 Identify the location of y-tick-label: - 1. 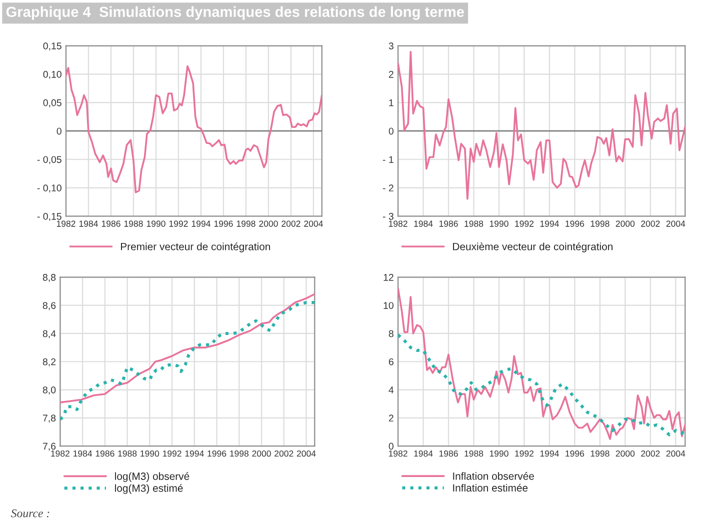
(388, 159).